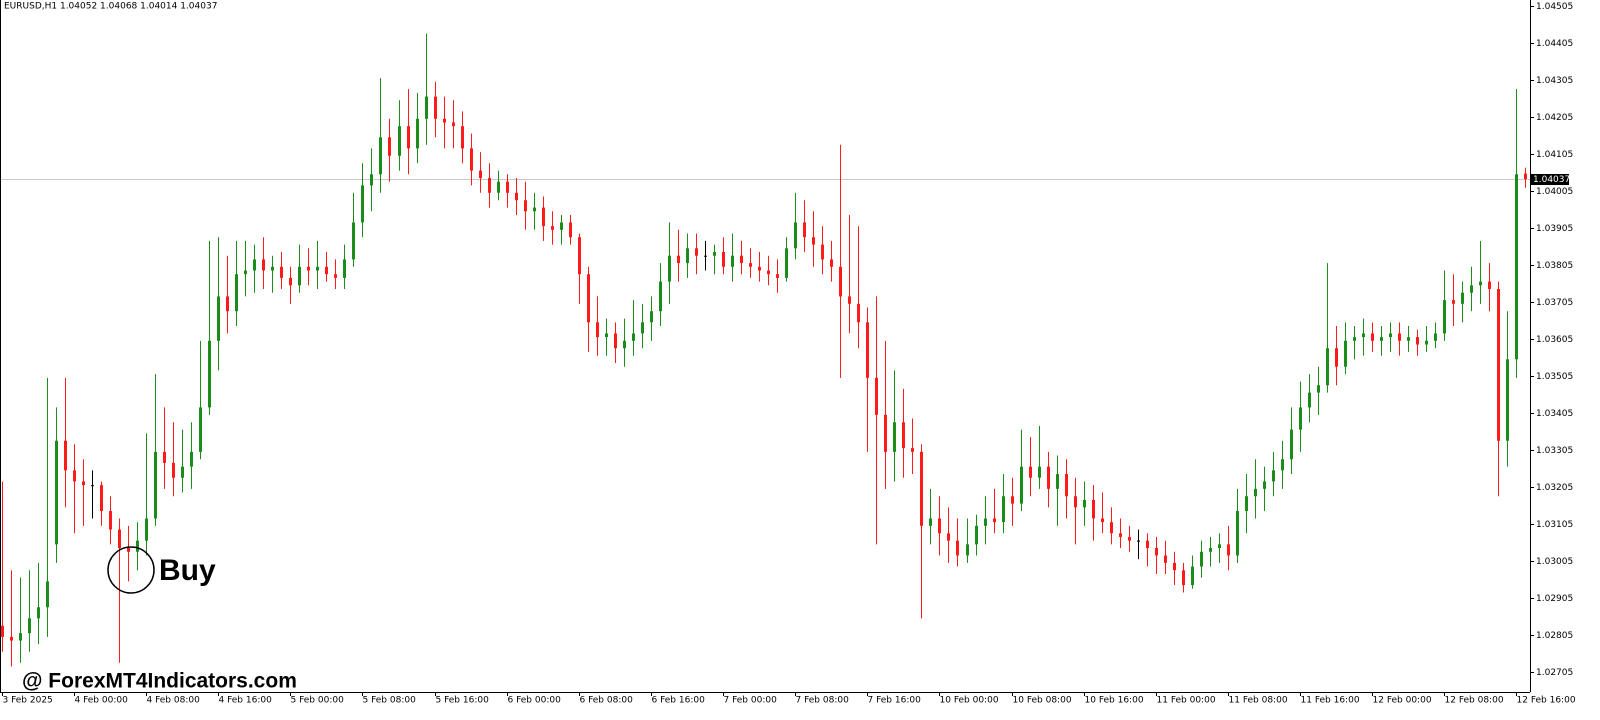  Describe the element at coordinates (174, 701) in the screenshot. I see `x-tick-label: 4 Feb 08:00` at that location.